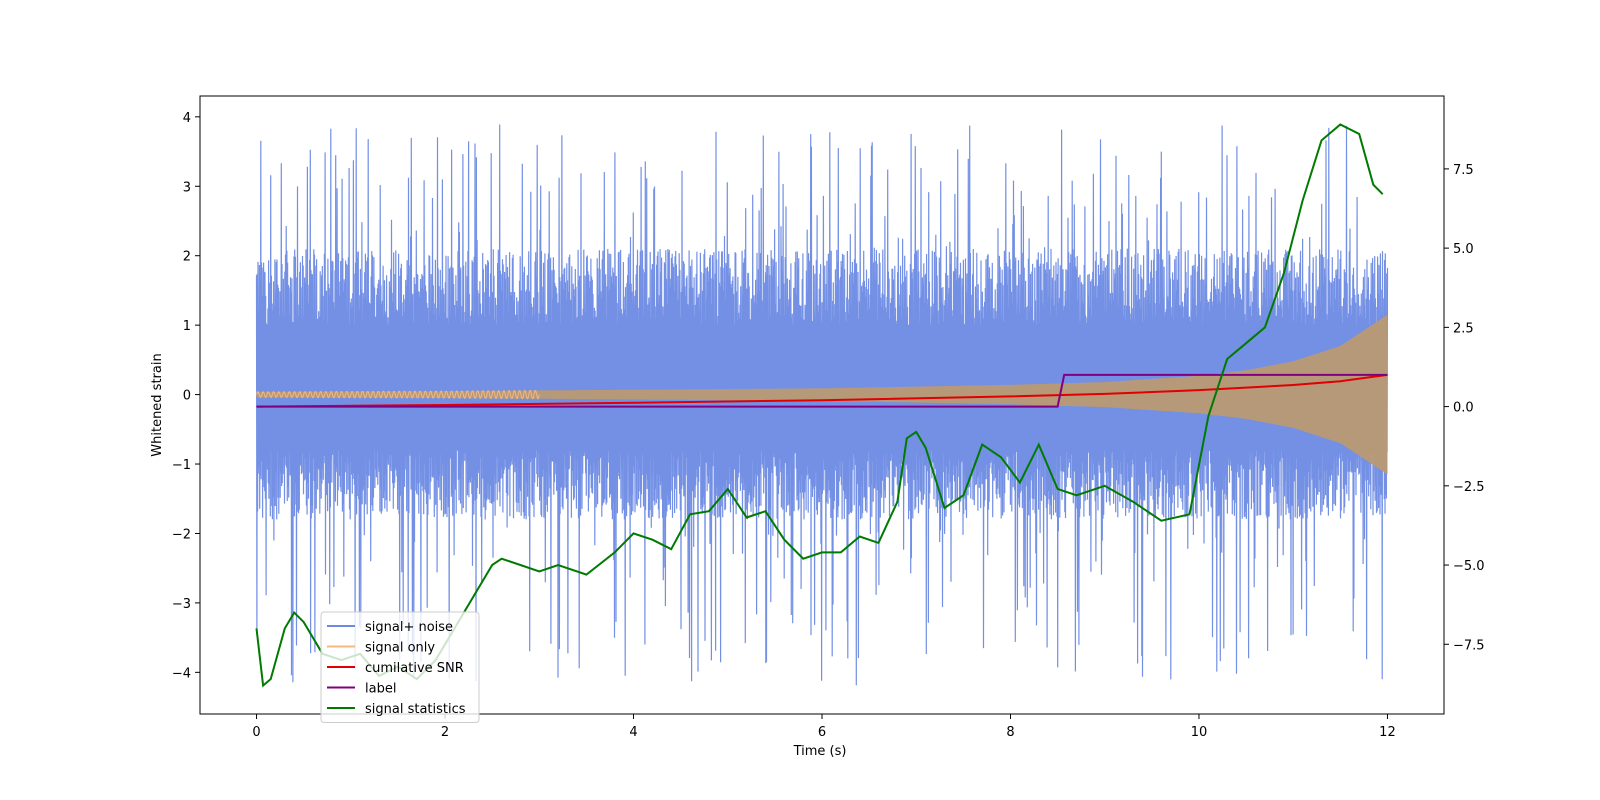 Image resolution: width=1600 pixels, height=800 pixels. I want to click on y-tick-label: −2, so click(181, 534).